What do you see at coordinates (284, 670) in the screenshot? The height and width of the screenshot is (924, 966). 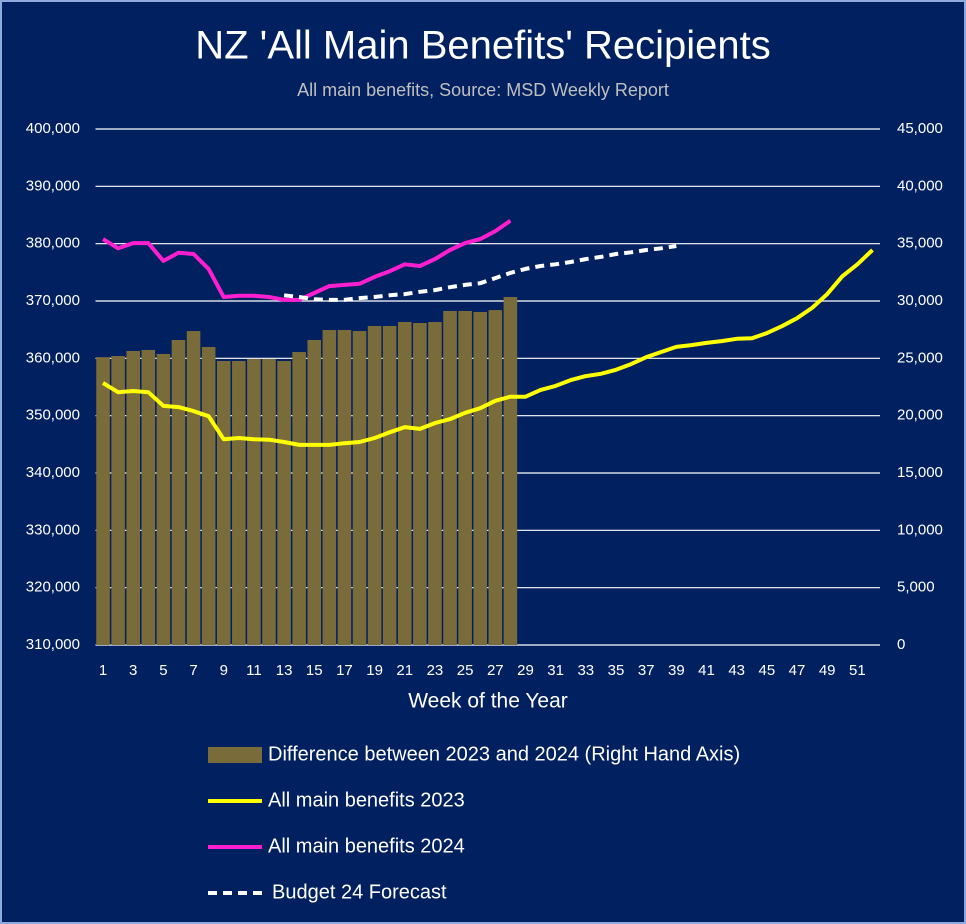 I see `x-tick-label: 13` at bounding box center [284, 670].